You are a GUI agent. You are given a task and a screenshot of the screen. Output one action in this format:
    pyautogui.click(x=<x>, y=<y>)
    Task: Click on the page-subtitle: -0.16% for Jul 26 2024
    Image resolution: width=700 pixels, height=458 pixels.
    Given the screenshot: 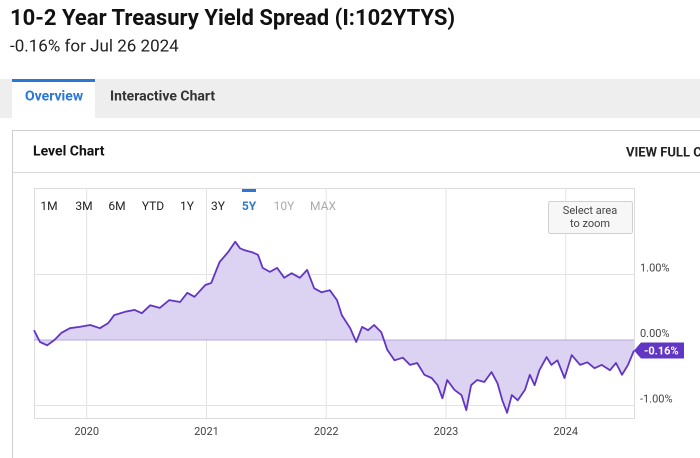 What is the action you would take?
    pyautogui.click(x=94, y=46)
    